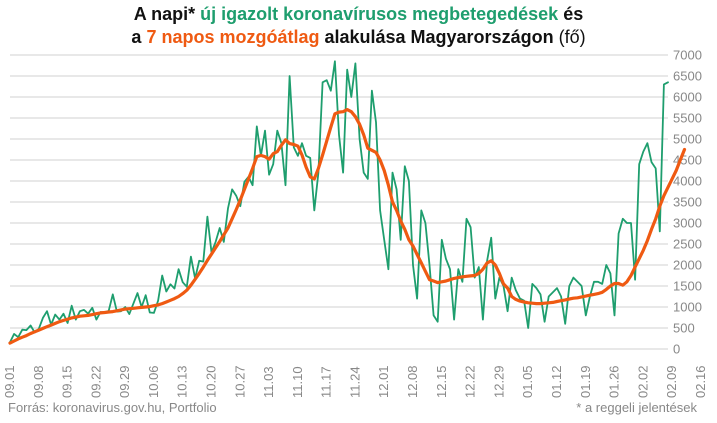 The width and height of the screenshot is (717, 423). I want to click on x-tick-label: 01.12, so click(556, 381).